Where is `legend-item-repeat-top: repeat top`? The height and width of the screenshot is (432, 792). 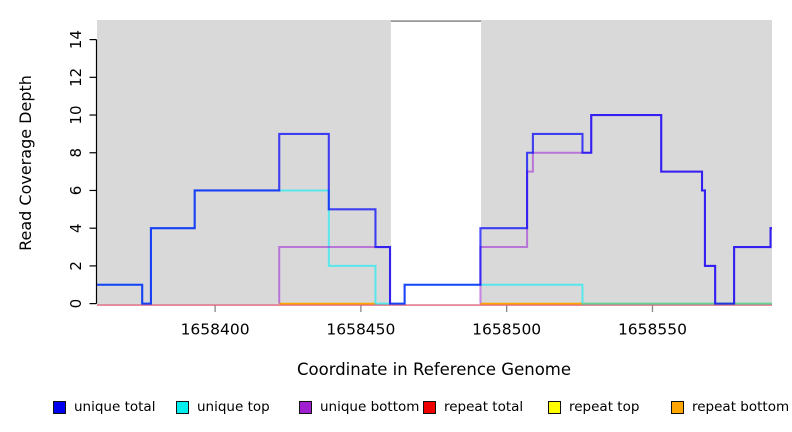
legend-item-repeat-top: repeat top is located at coordinates (593, 407).